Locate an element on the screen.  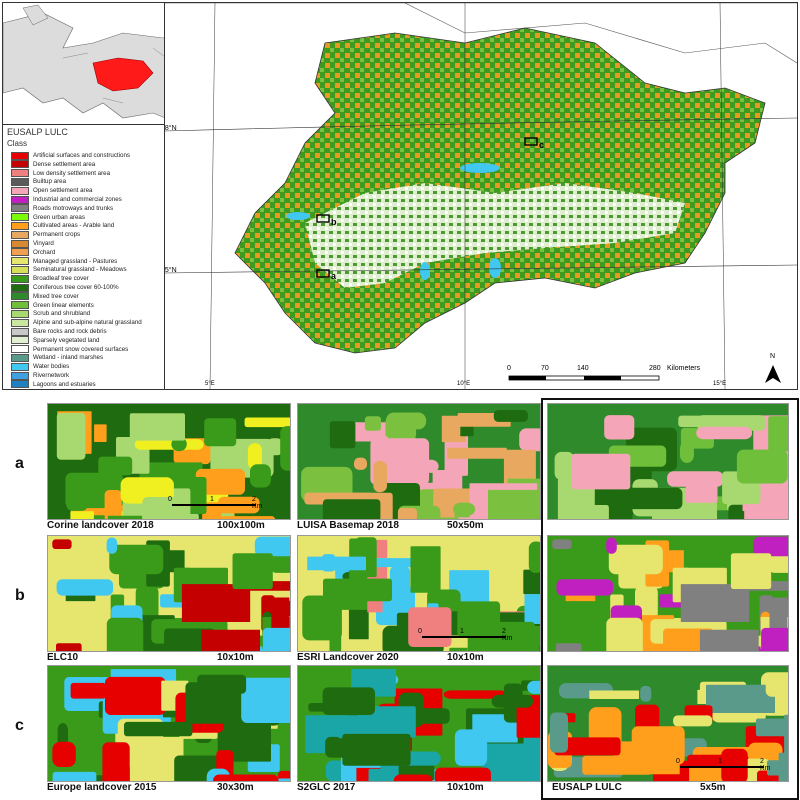
legend-item: Green urban areas is located at coordinates (48, 217).